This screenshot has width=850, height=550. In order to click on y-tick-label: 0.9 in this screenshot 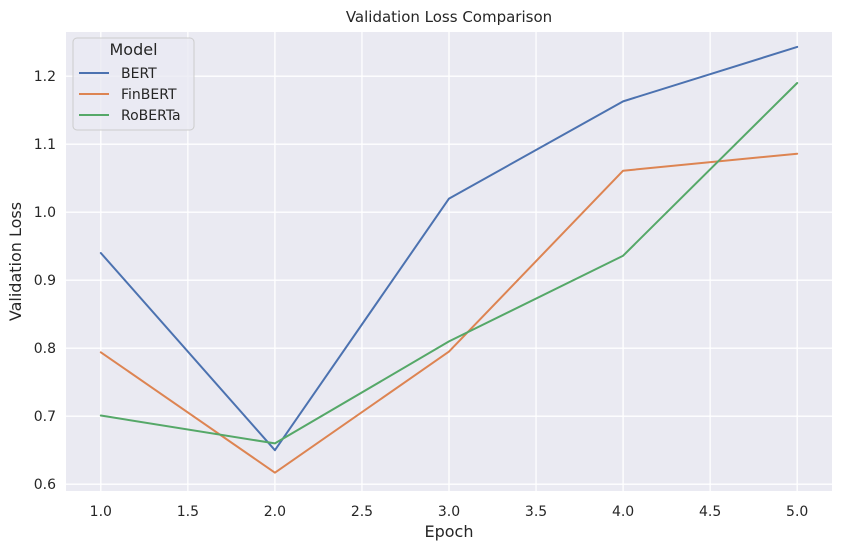, I will do `click(45, 281)`.